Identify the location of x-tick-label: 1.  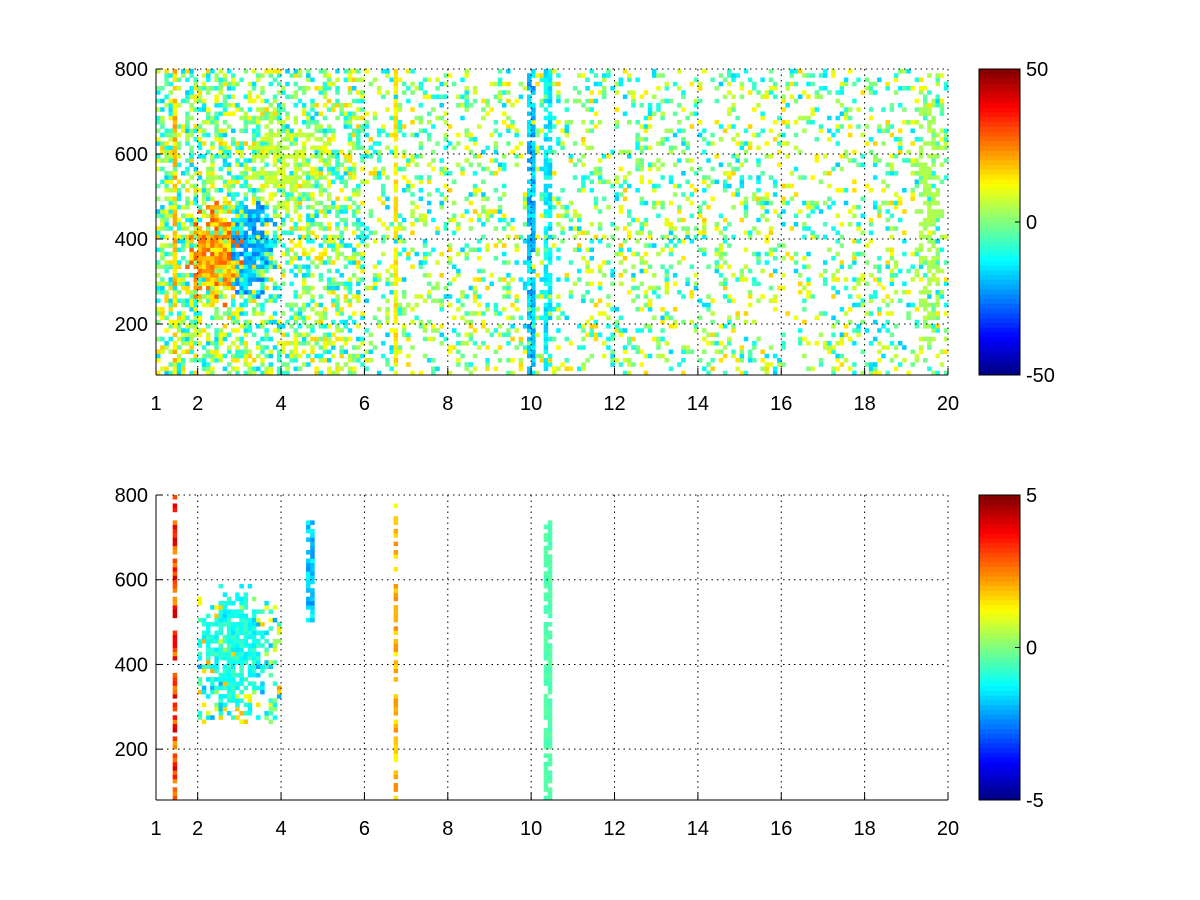
(155, 404).